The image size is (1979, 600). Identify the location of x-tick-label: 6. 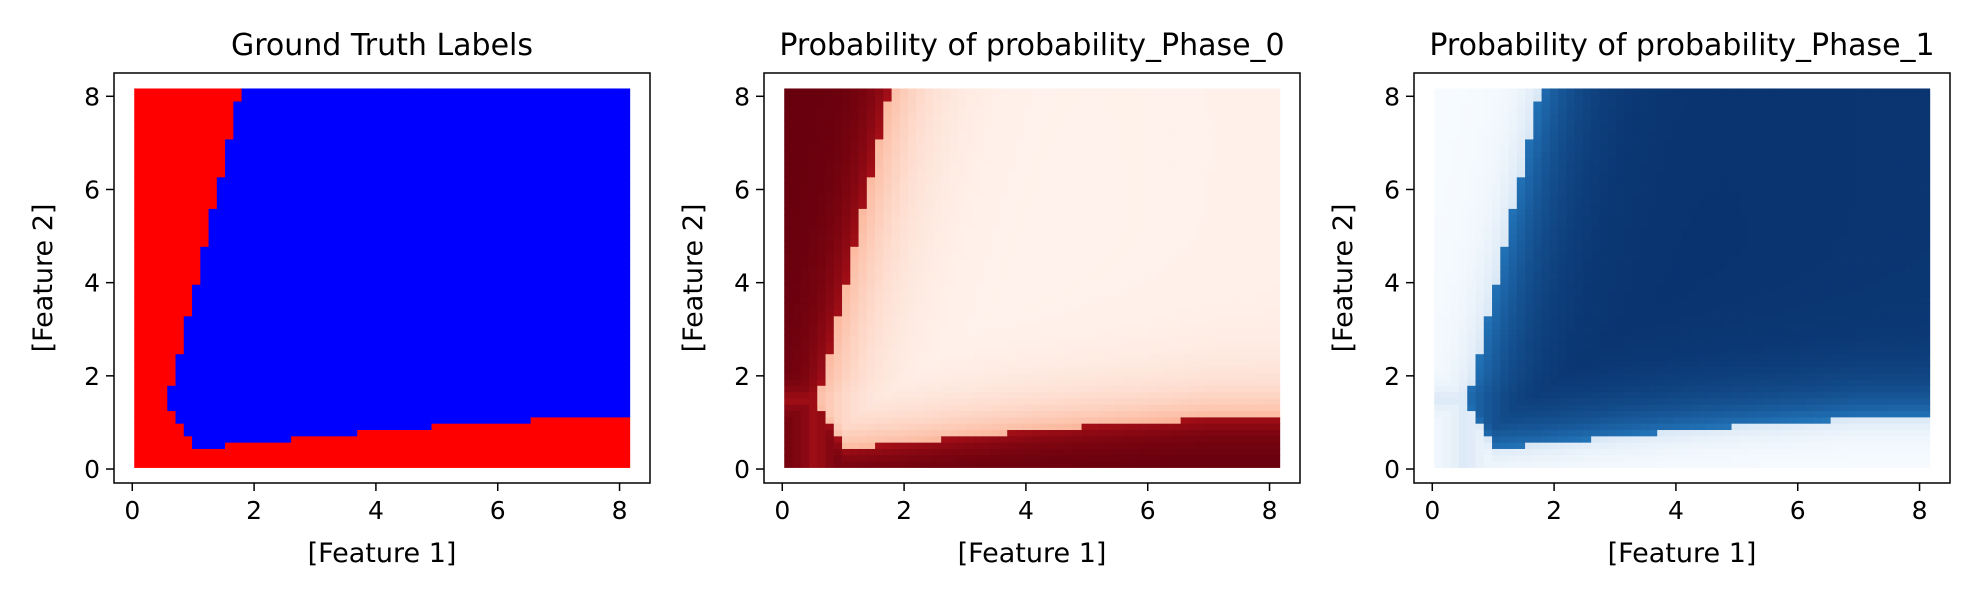
(498, 510).